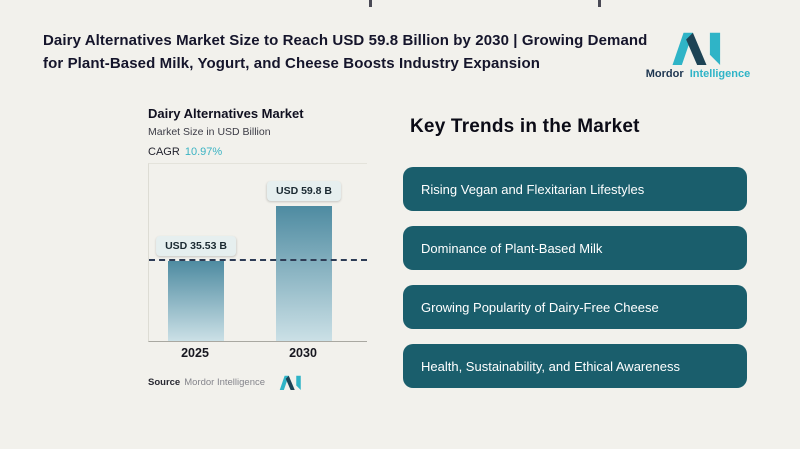 This screenshot has width=800, height=449. Describe the element at coordinates (290, 382) in the screenshot. I see `mordor-logo-small-icon` at that location.